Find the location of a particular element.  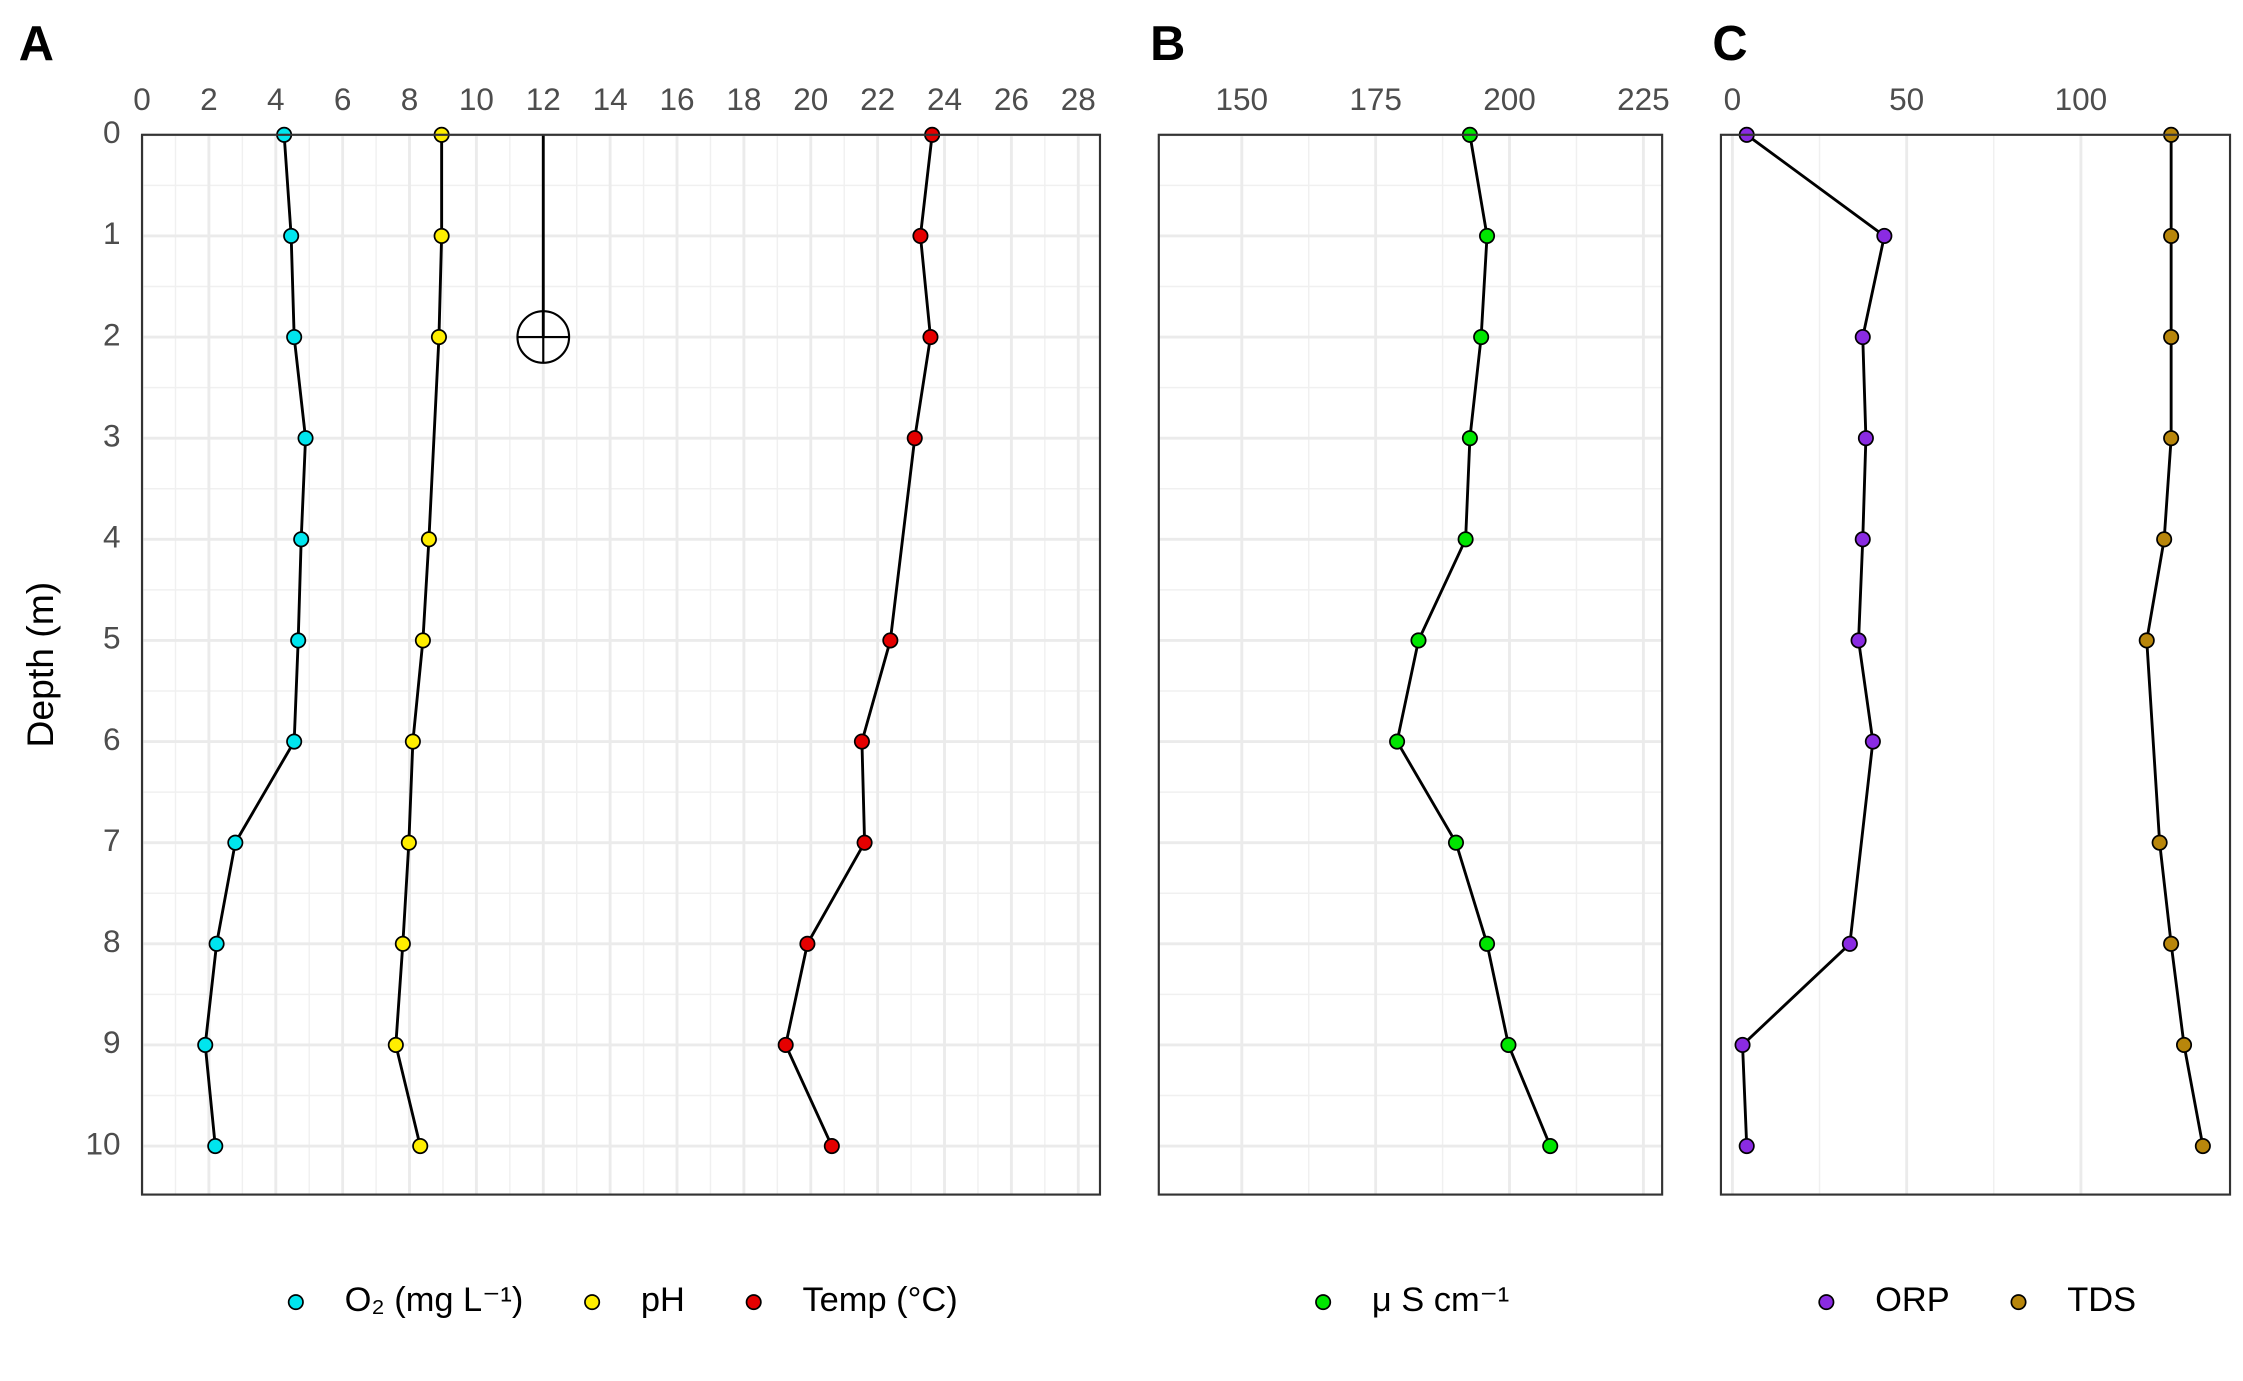

legend: ORP TDS is located at coordinates (1977, 1300).